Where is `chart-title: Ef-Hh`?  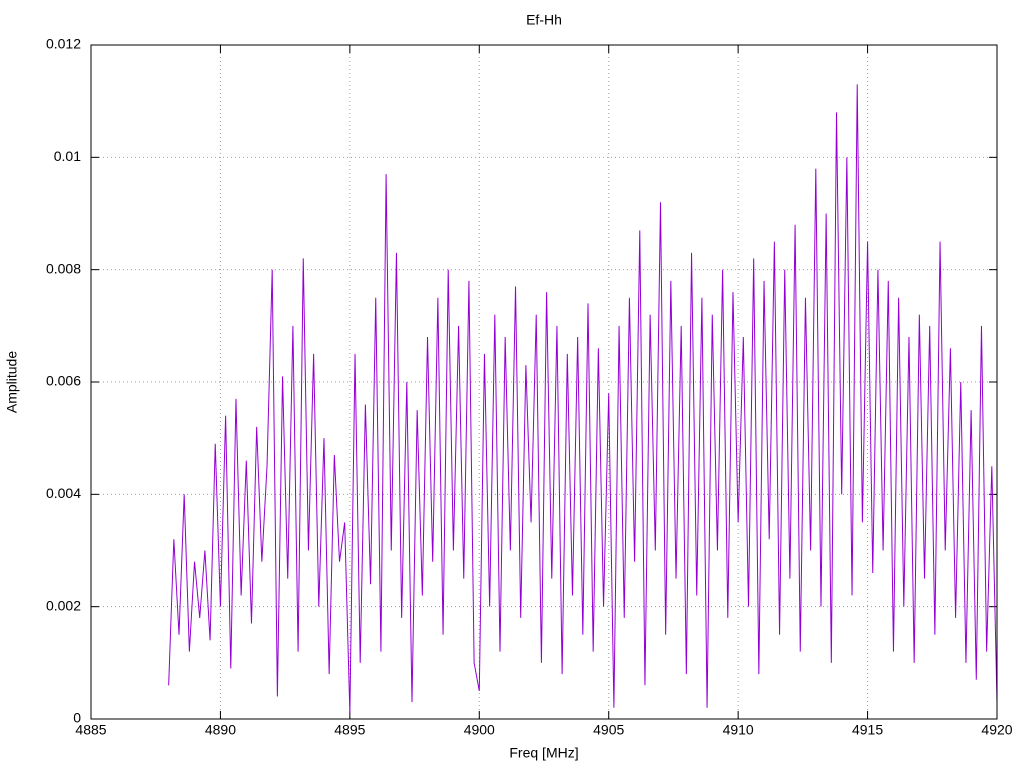 chart-title: Ef-Hh is located at coordinates (544, 20).